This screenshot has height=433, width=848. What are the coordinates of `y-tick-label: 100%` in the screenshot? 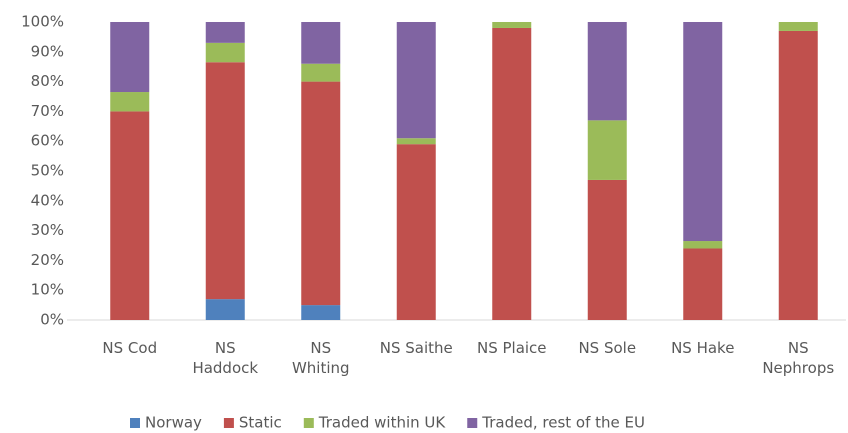 It's located at (42, 22).